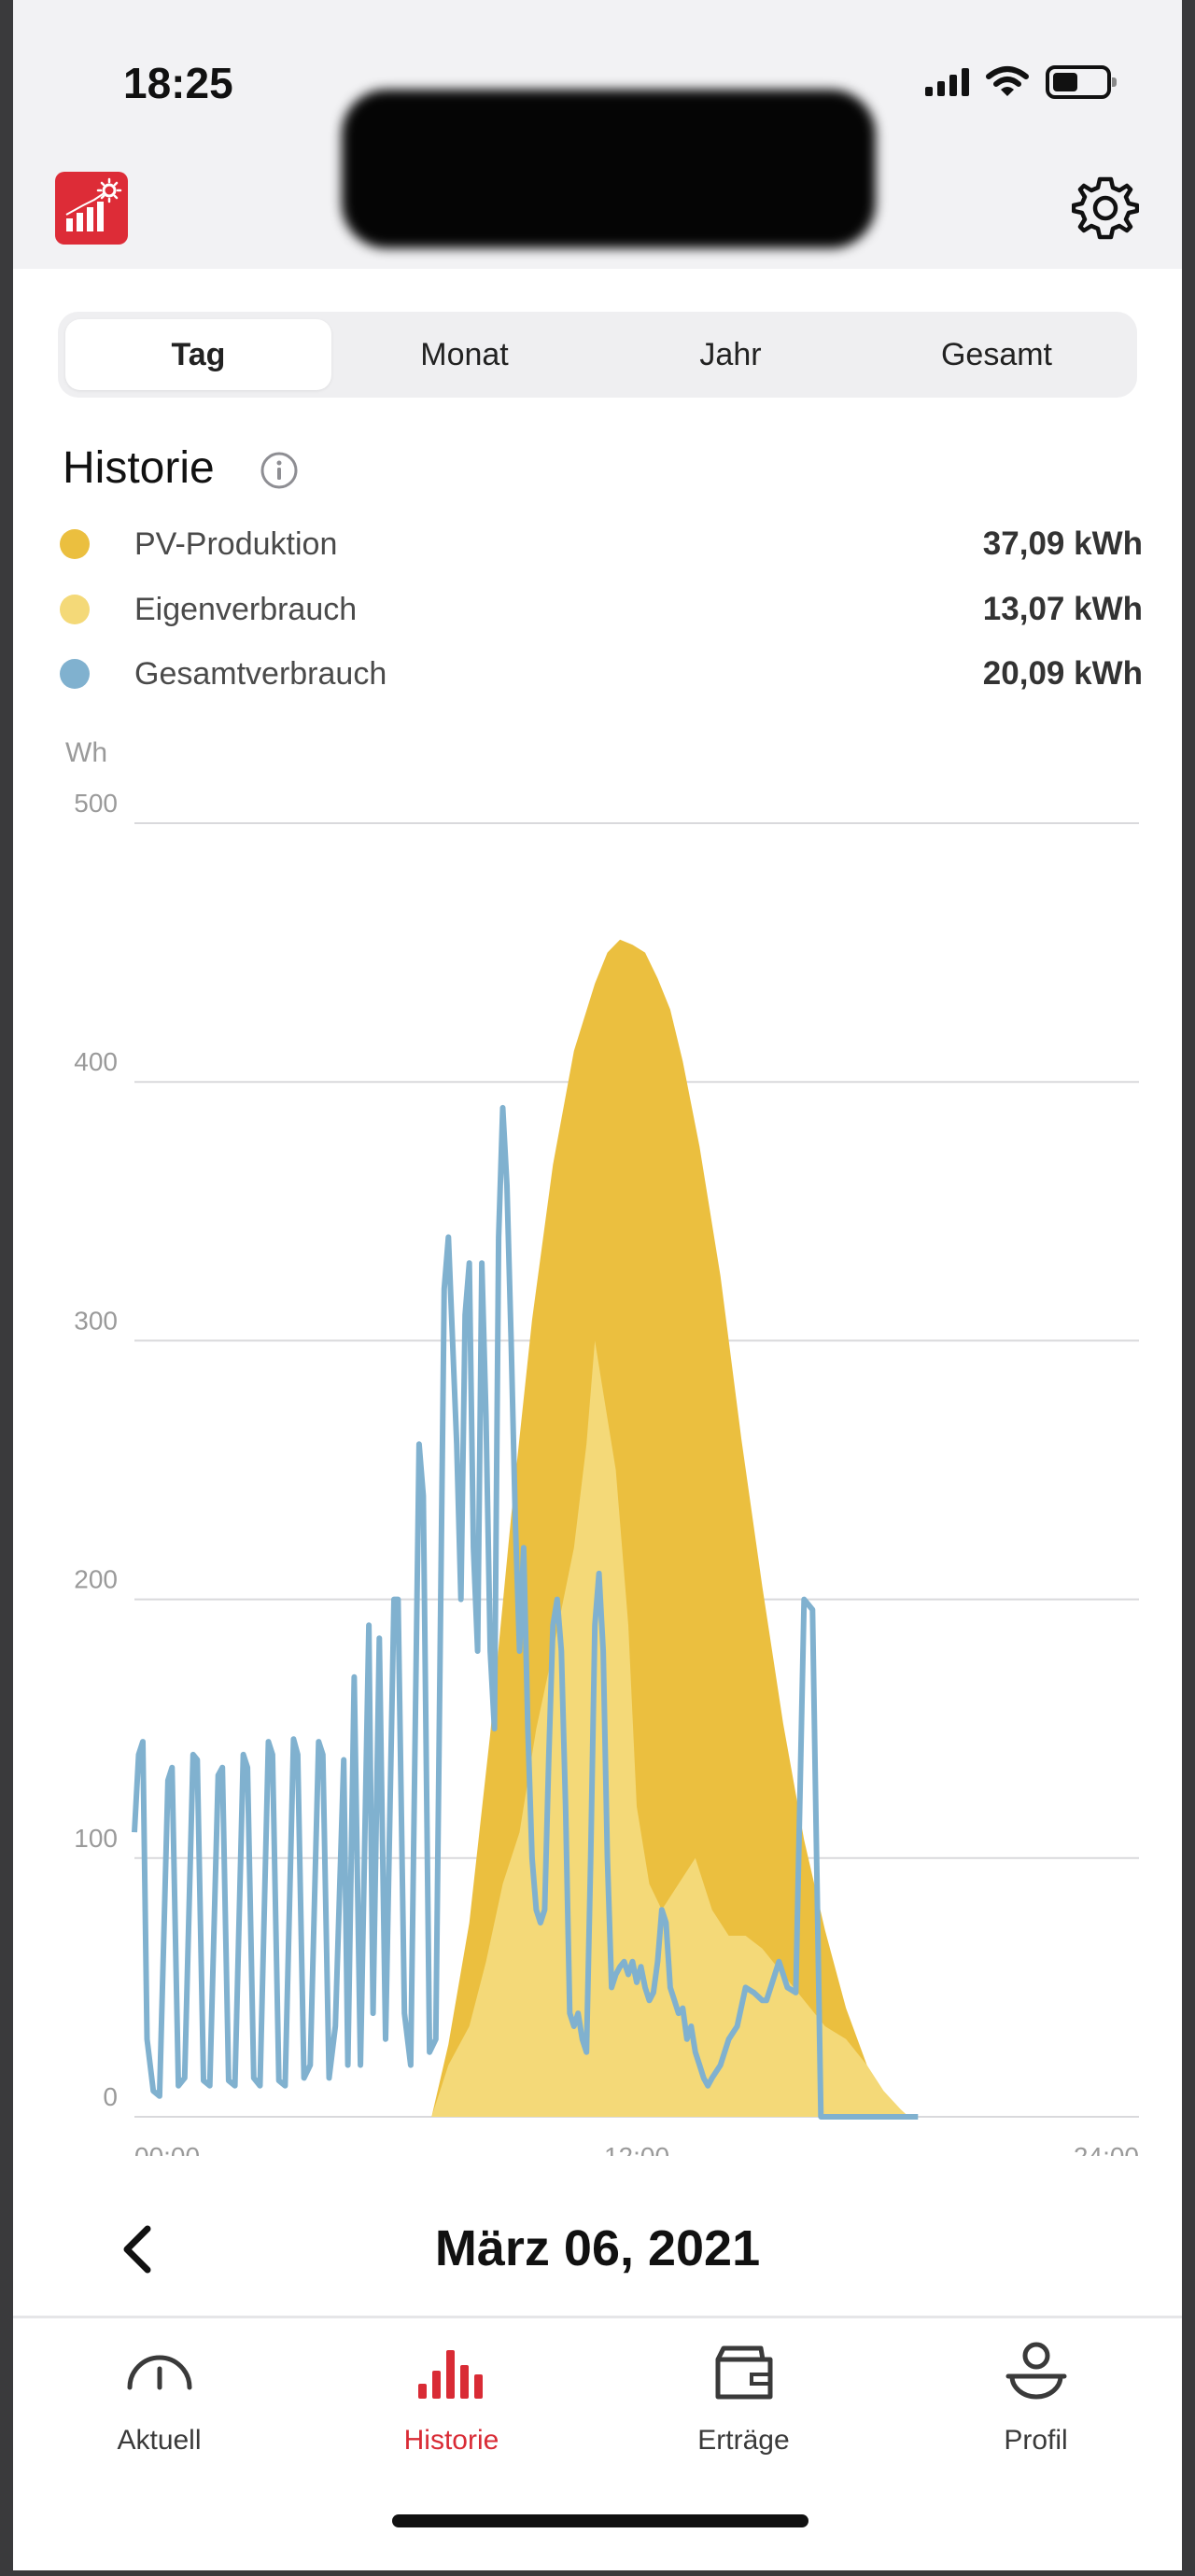 Image resolution: width=1195 pixels, height=2576 pixels. What do you see at coordinates (110, 2096) in the screenshot?
I see `y-tick-label: 0` at bounding box center [110, 2096].